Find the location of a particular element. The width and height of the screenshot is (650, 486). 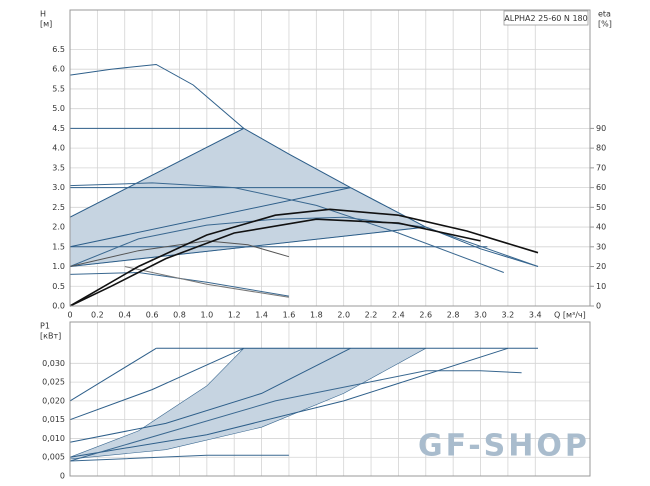

y-tick-label: 5.5 is located at coordinates (58, 88).